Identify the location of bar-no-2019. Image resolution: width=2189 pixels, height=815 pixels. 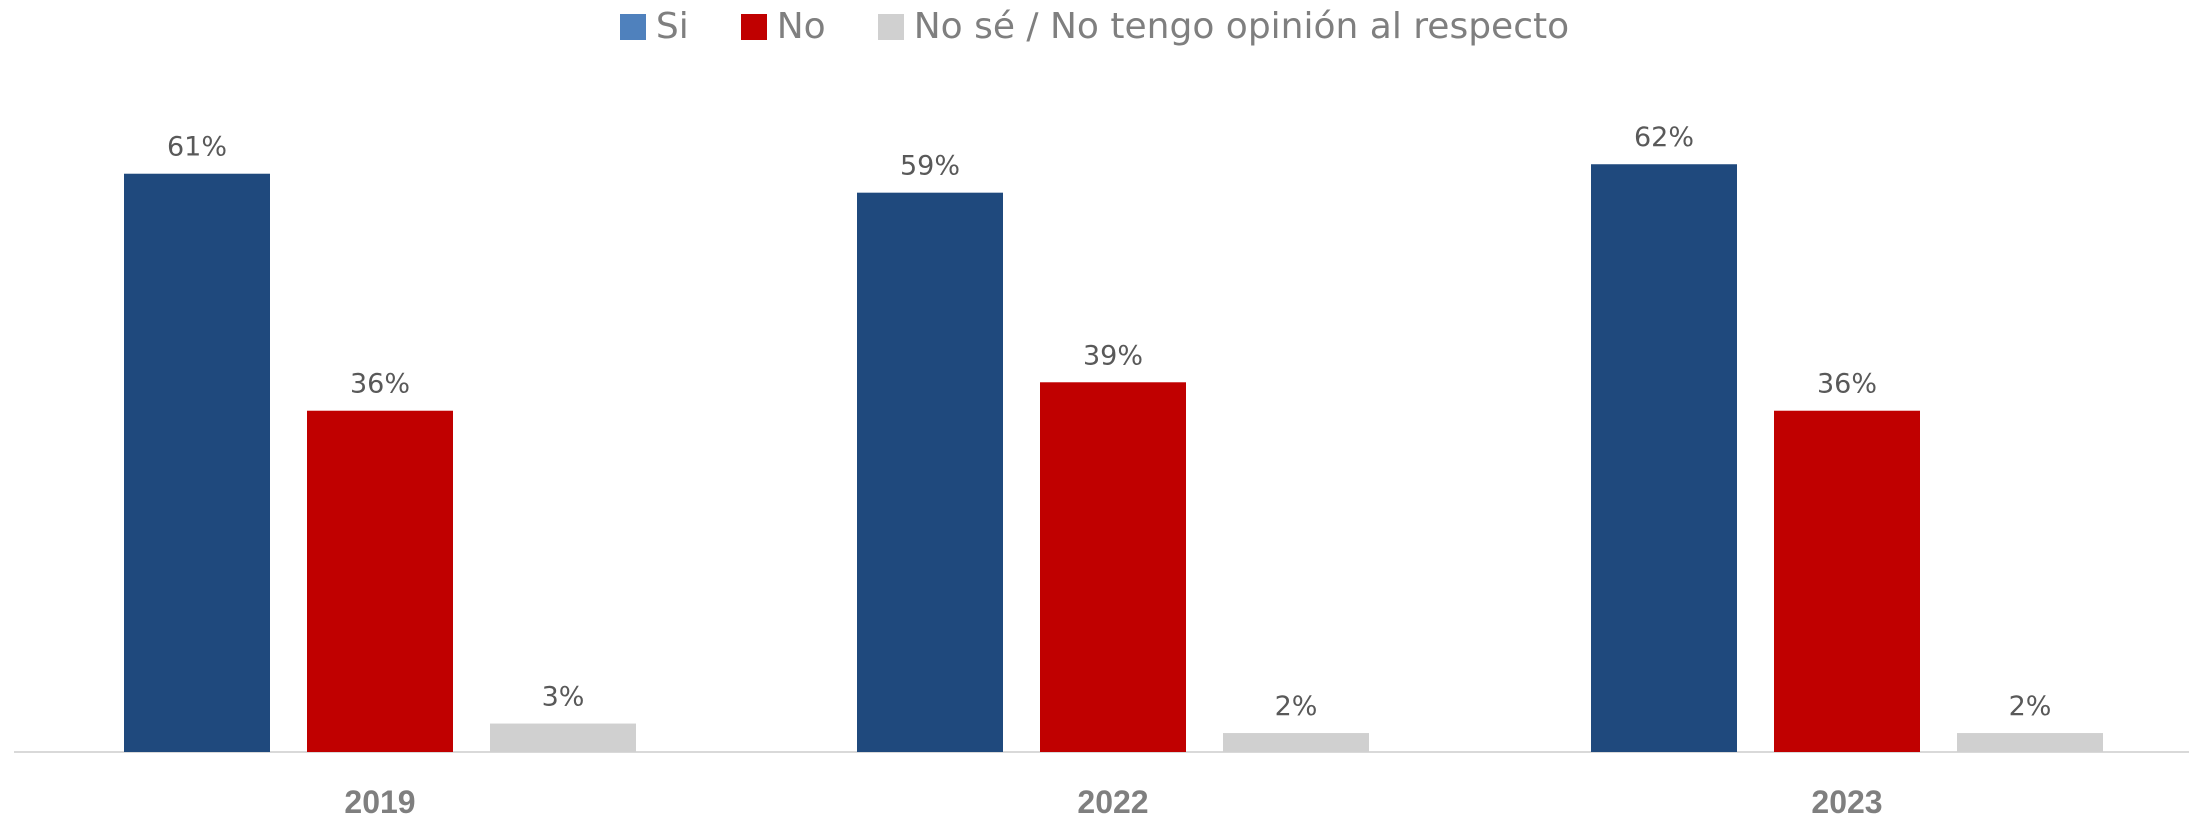
(380, 581).